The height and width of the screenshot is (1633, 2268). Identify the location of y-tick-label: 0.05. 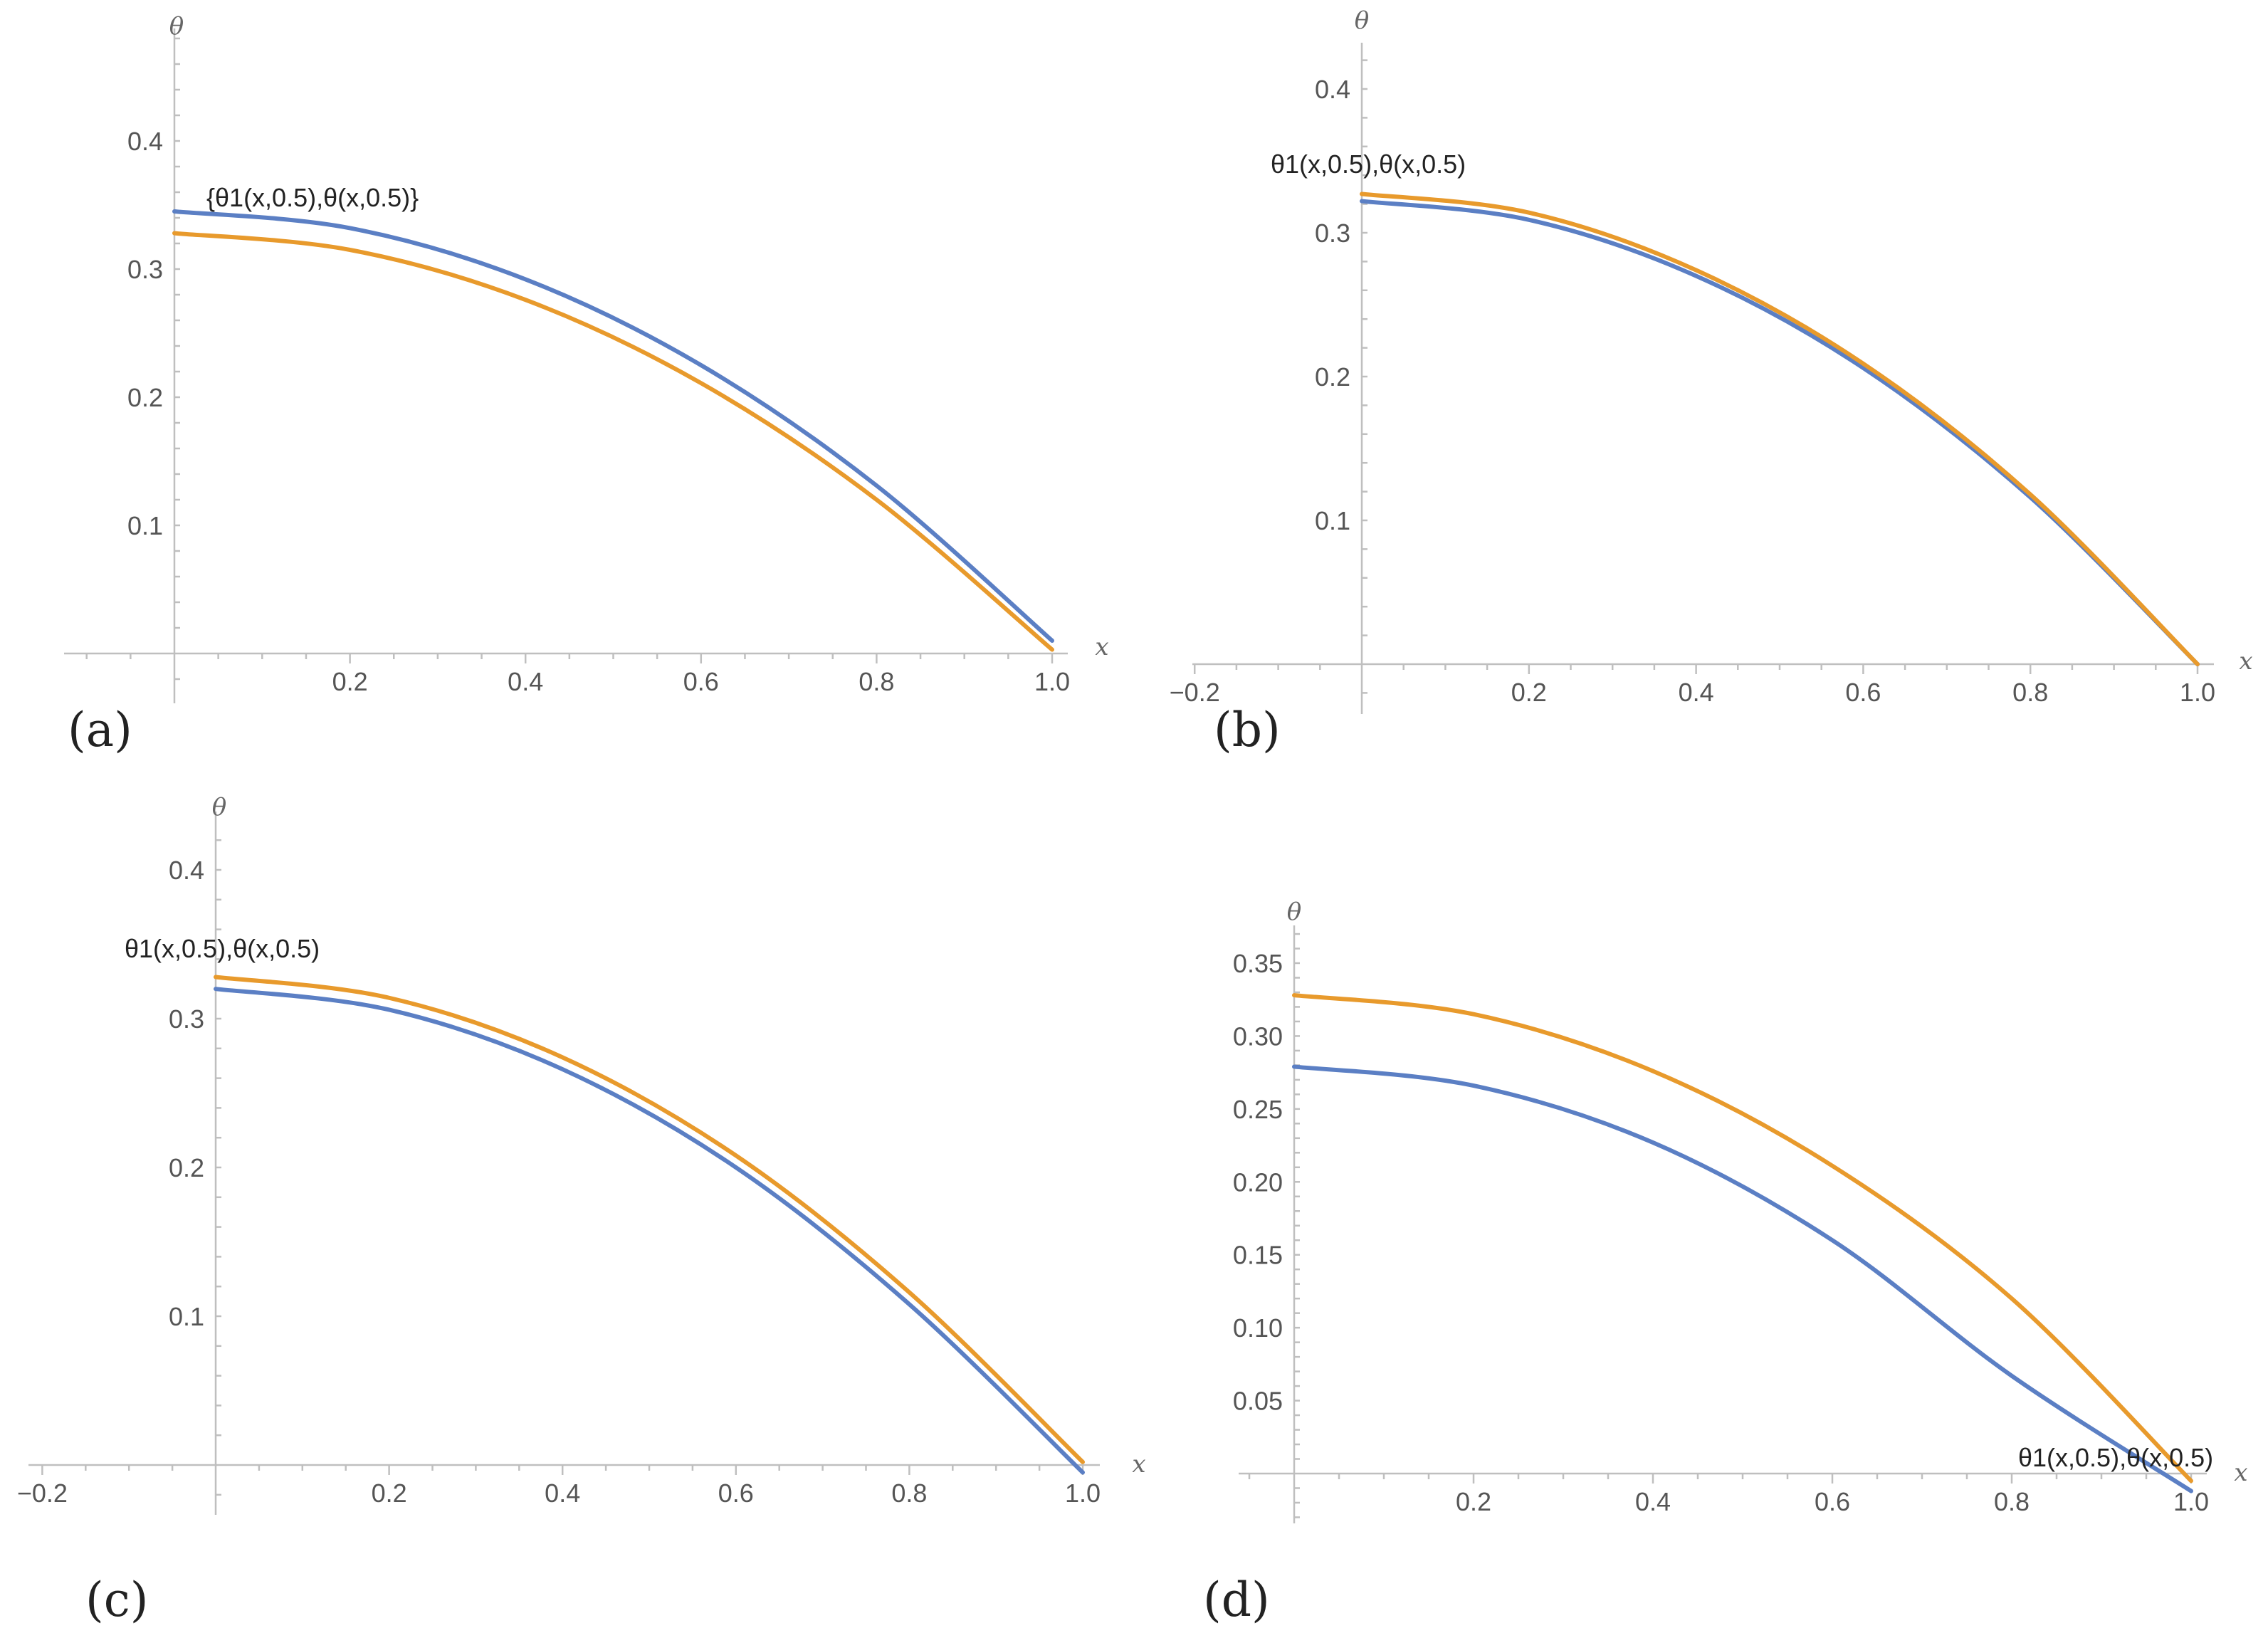
(1258, 1401).